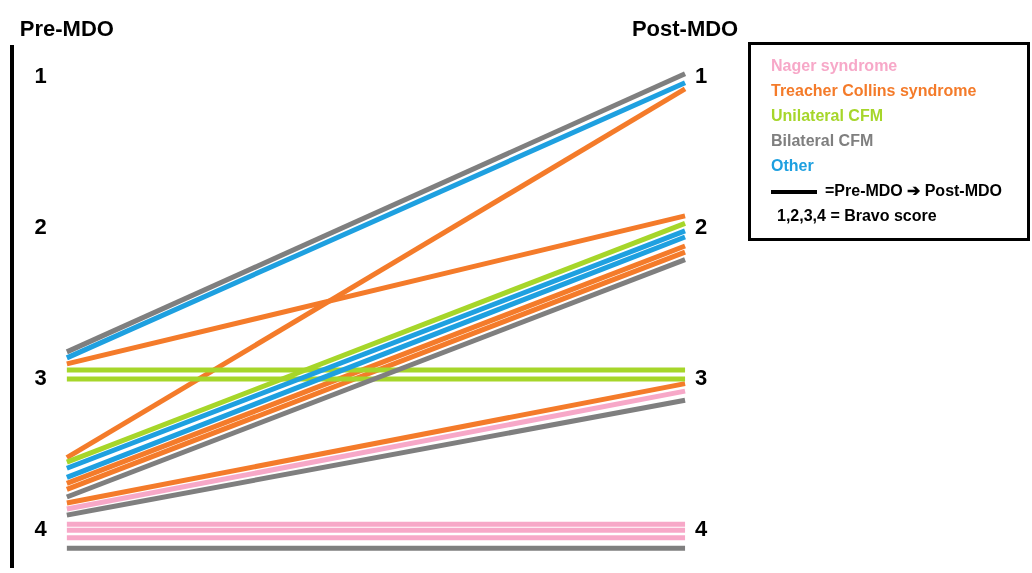 The image size is (1032, 573). What do you see at coordinates (827, 116) in the screenshot?
I see `text: Unilateral CFM` at bounding box center [827, 116].